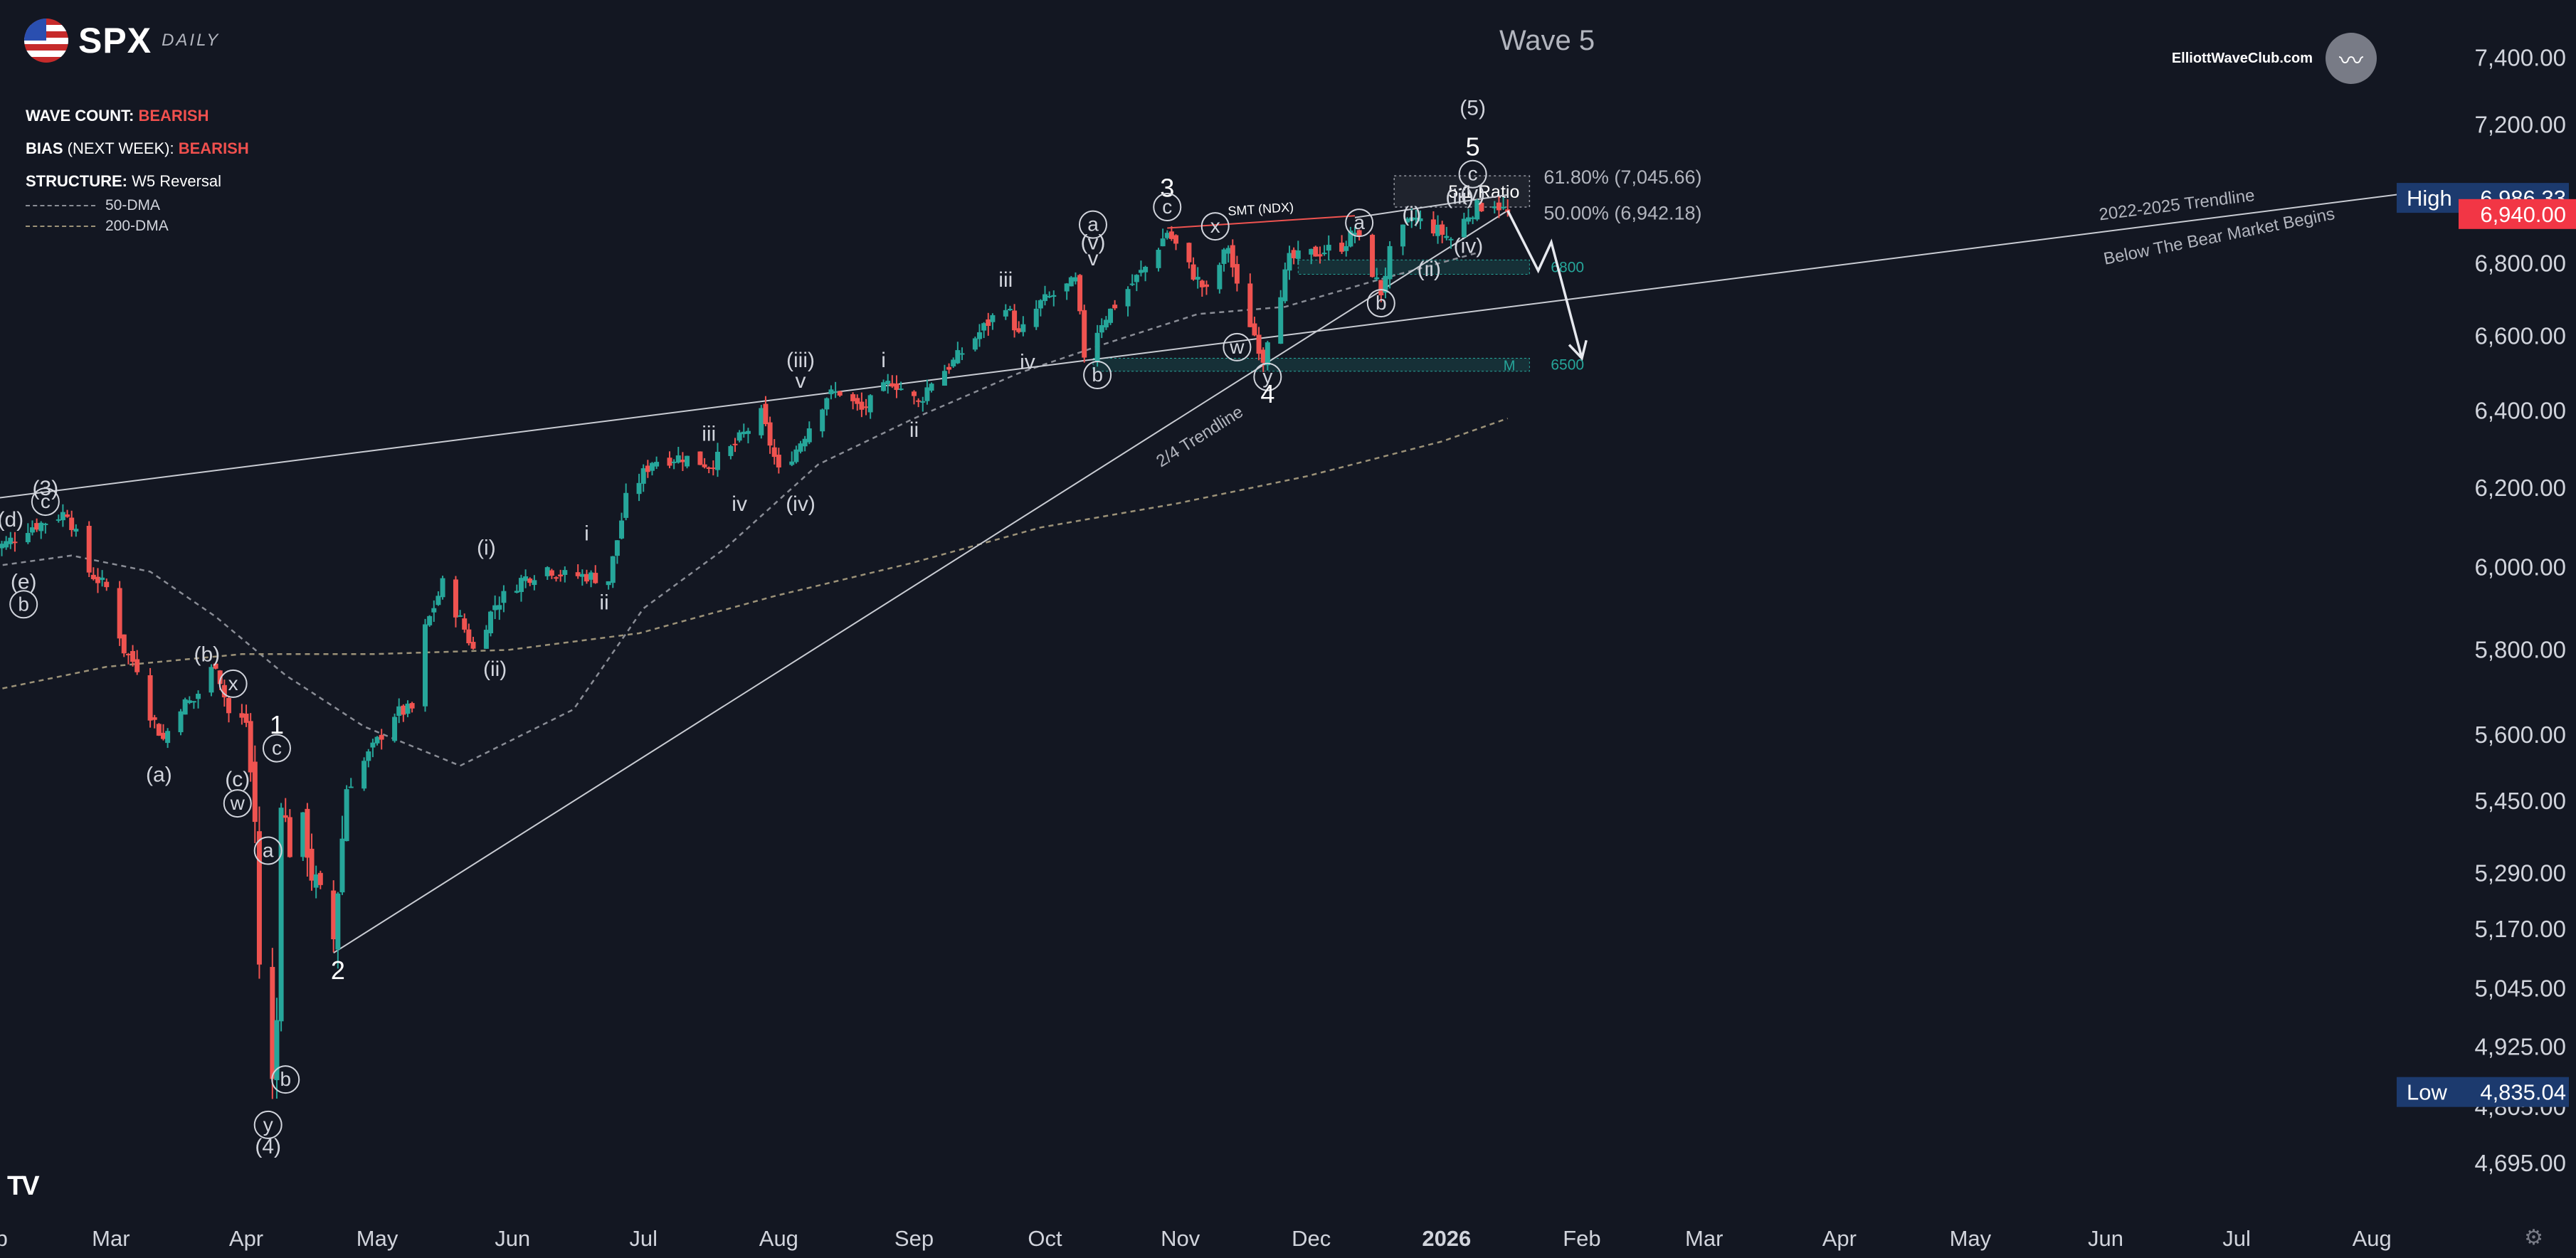  What do you see at coordinates (11, 520) in the screenshot?
I see `wave-label: (d)` at bounding box center [11, 520].